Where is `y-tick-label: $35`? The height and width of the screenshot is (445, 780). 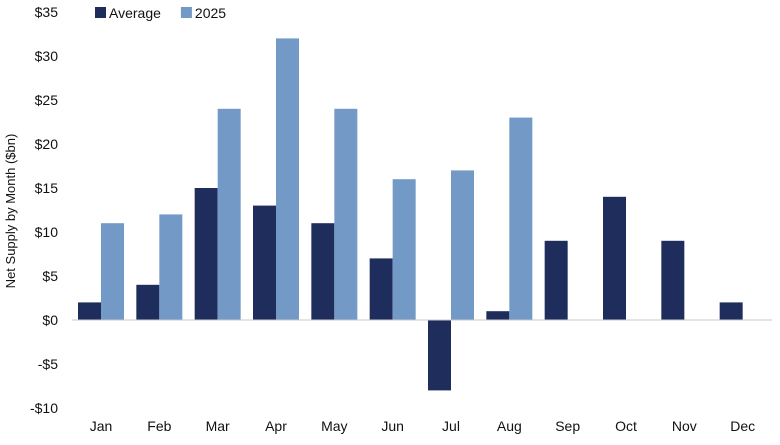 y-tick-label: $35 is located at coordinates (47, 12).